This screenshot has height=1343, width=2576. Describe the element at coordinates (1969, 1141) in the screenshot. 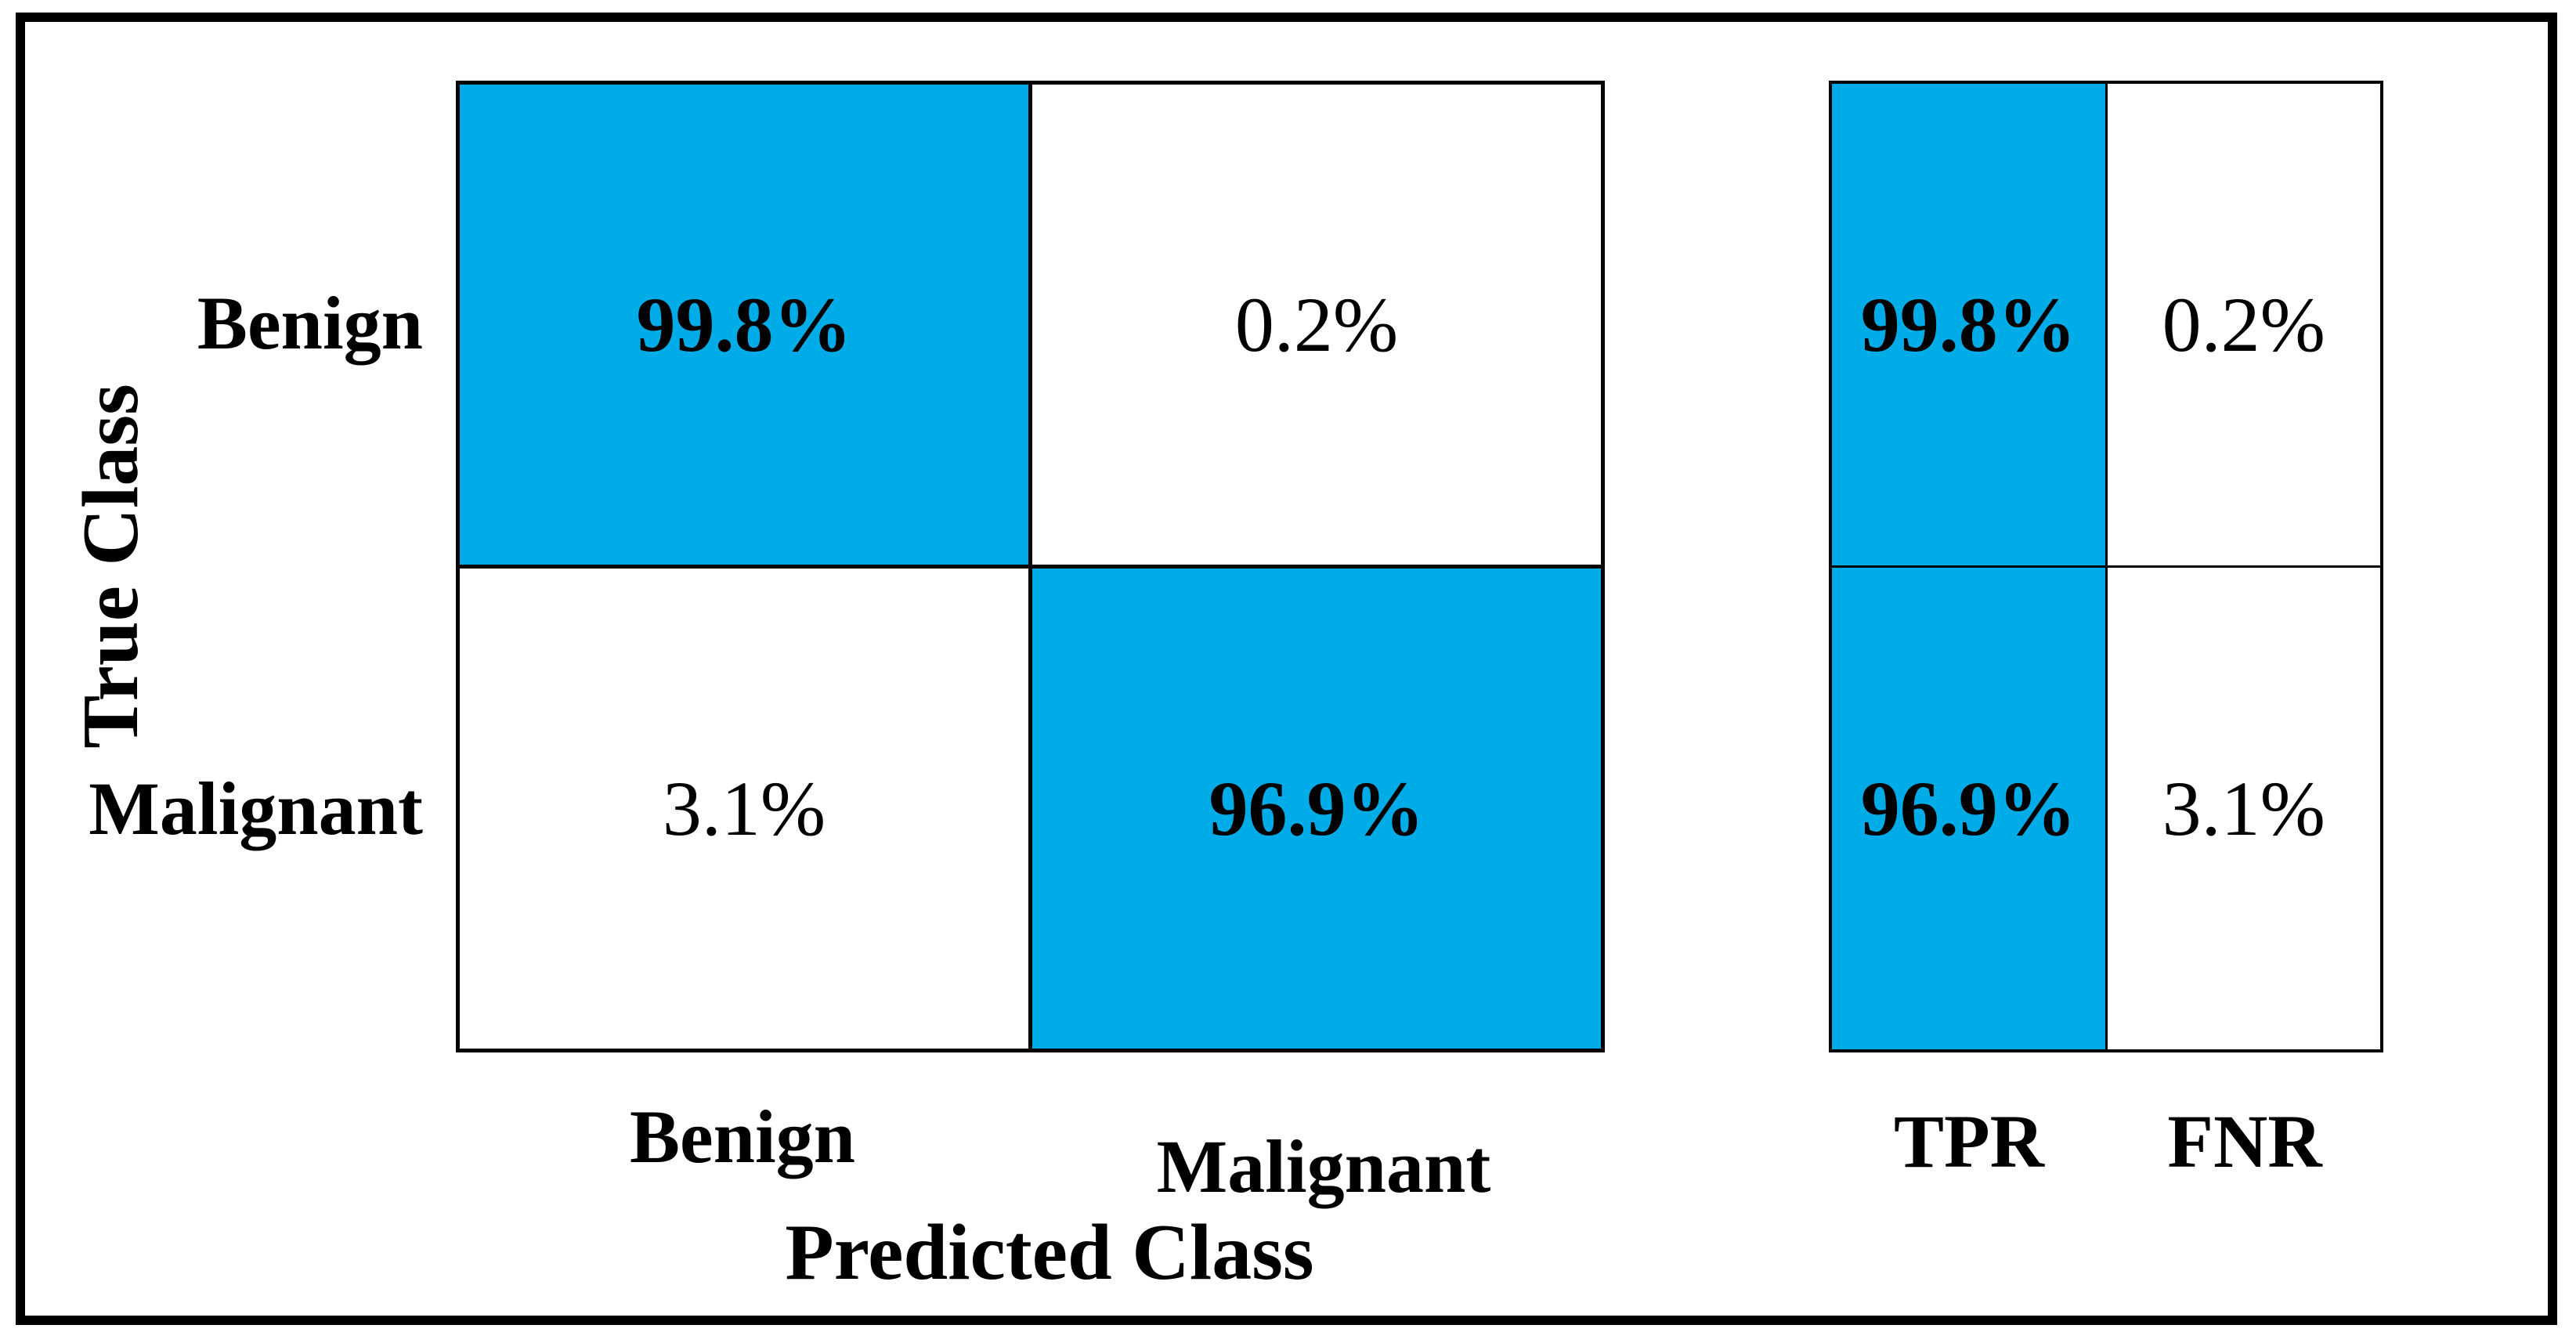

I see `x-tick-tpr: TPR` at that location.